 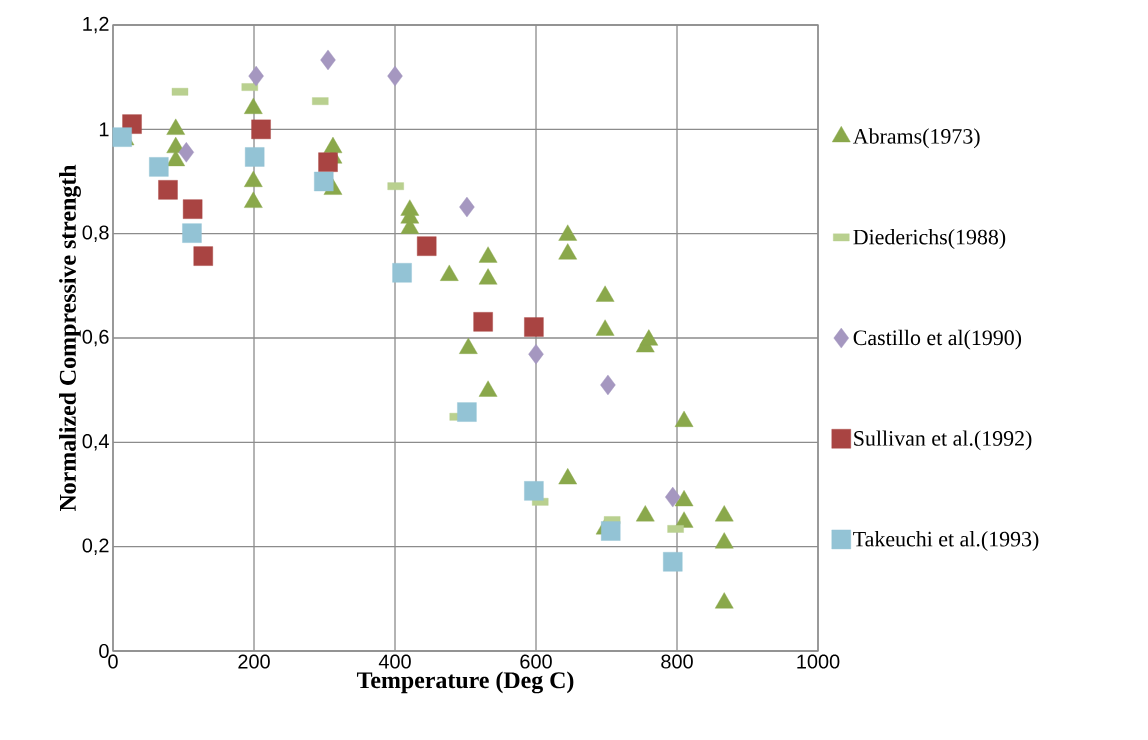 What do you see at coordinates (946, 541) in the screenshot?
I see `legend-label: Takeuchi et al.(1993)` at bounding box center [946, 541].